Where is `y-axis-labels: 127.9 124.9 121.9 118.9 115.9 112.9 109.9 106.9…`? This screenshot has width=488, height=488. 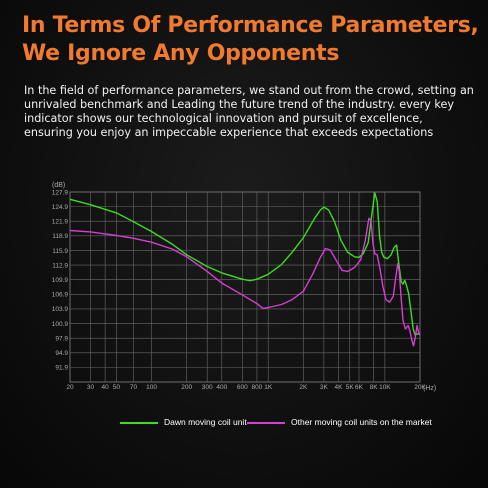 y-axis-labels: 127.9 124.9 121.9 118.9 115.9 112.9 109.9 106.9… is located at coordinates (60, 280).